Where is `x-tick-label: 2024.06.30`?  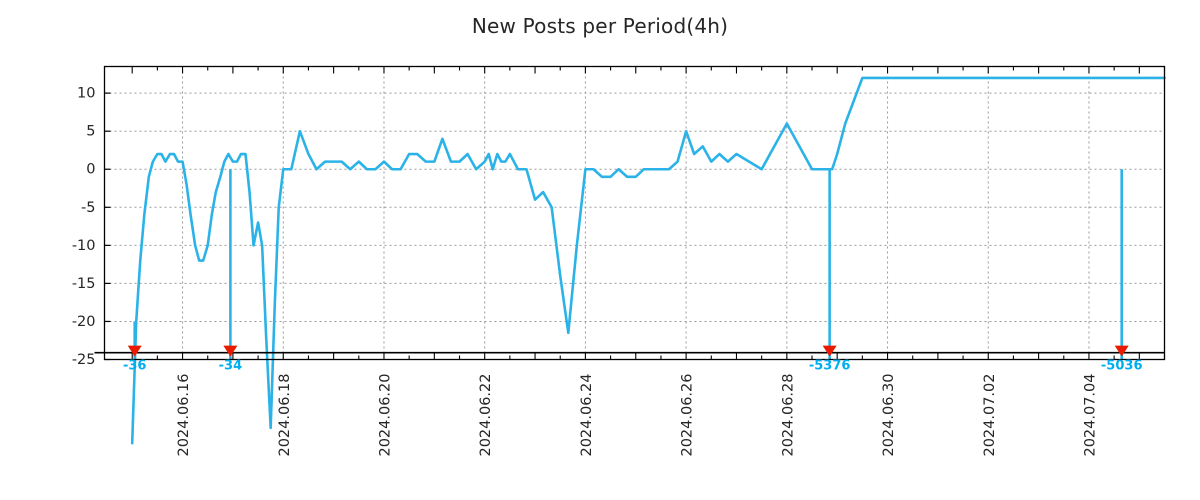 x-tick-label: 2024.06.30 is located at coordinates (889, 415).